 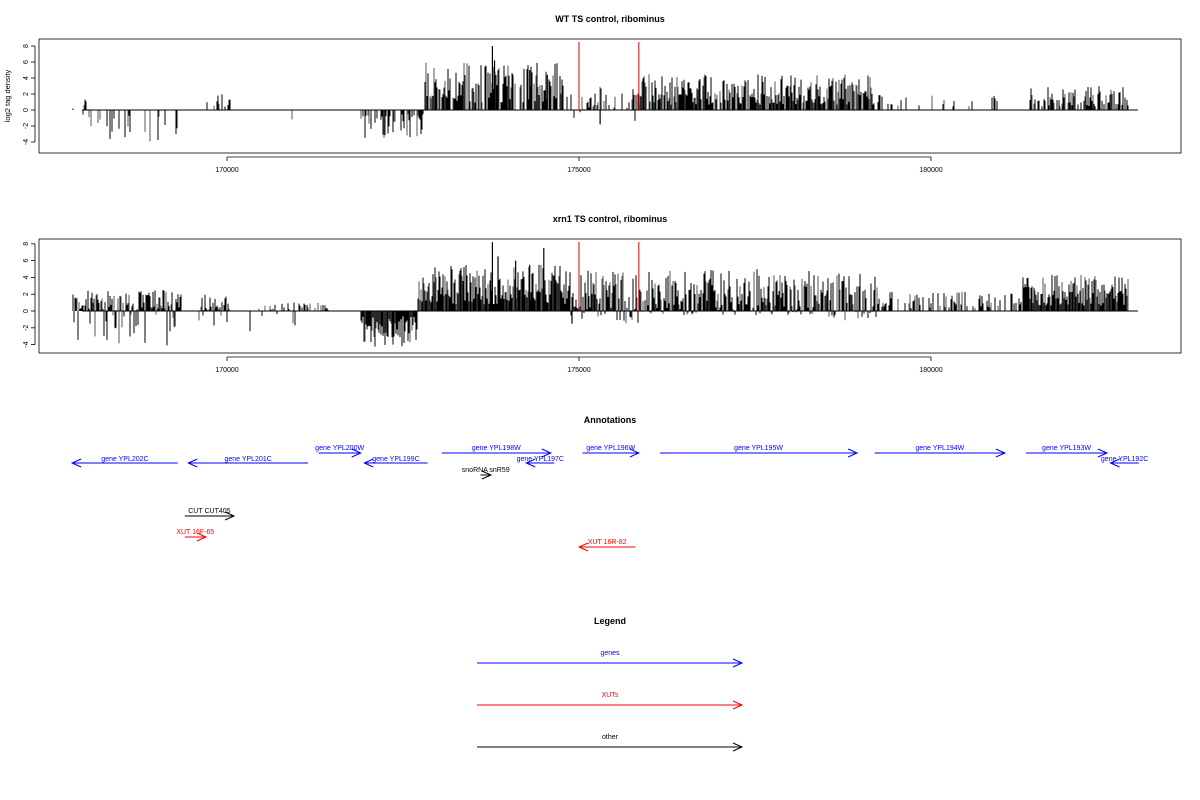 I want to click on legend-item-other: other, so click(x=610, y=743).